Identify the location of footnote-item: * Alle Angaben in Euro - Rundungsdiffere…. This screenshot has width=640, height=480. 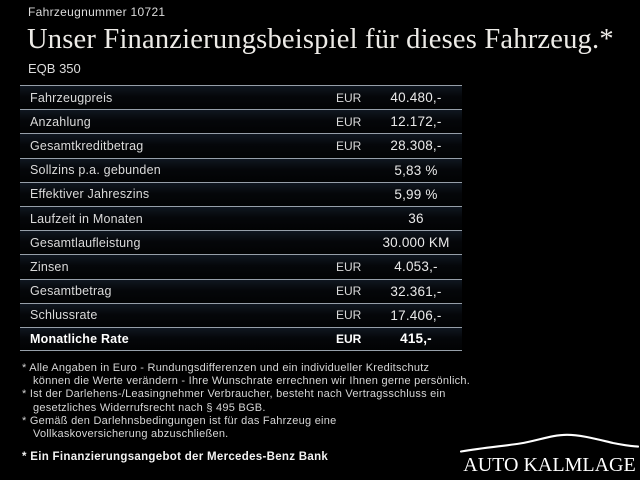
(249, 375).